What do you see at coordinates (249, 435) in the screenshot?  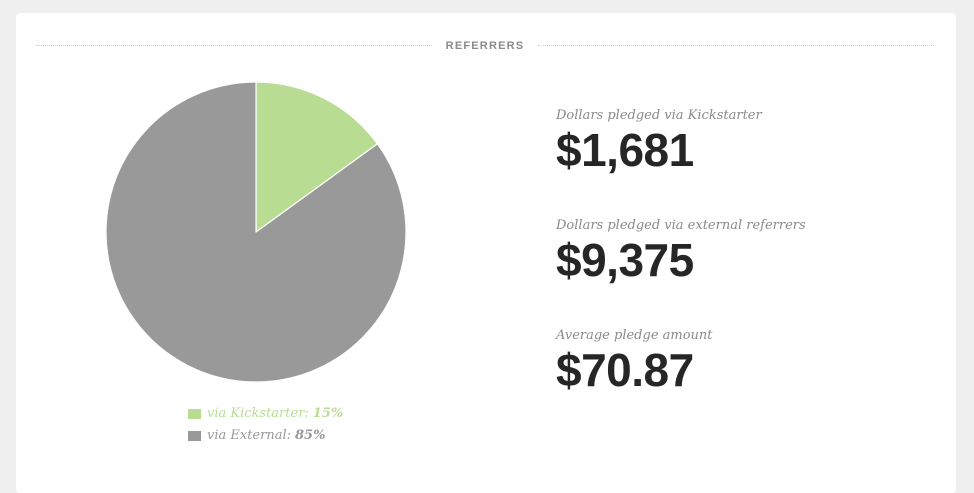 I see `legend-label-external: via External:` at bounding box center [249, 435].